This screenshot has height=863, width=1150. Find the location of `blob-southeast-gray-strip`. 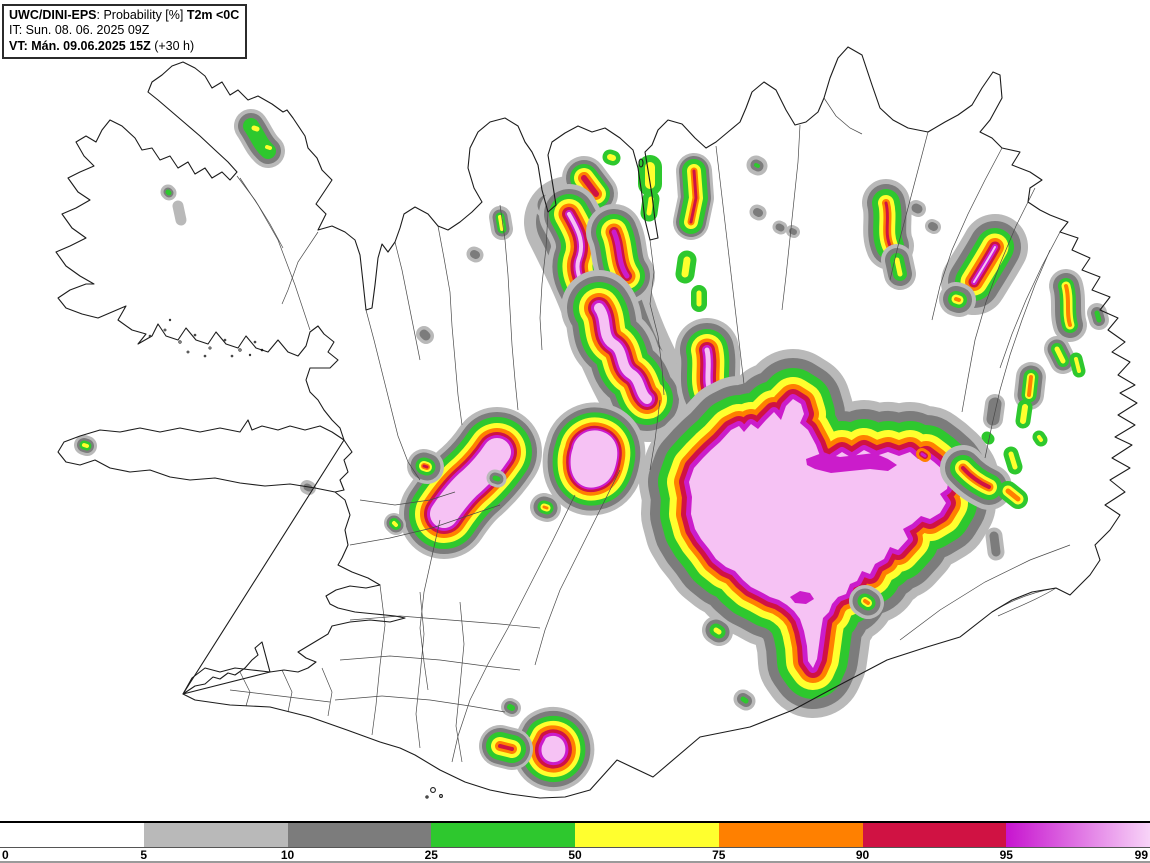

blob-southeast-gray-strip is located at coordinates (995, 544).